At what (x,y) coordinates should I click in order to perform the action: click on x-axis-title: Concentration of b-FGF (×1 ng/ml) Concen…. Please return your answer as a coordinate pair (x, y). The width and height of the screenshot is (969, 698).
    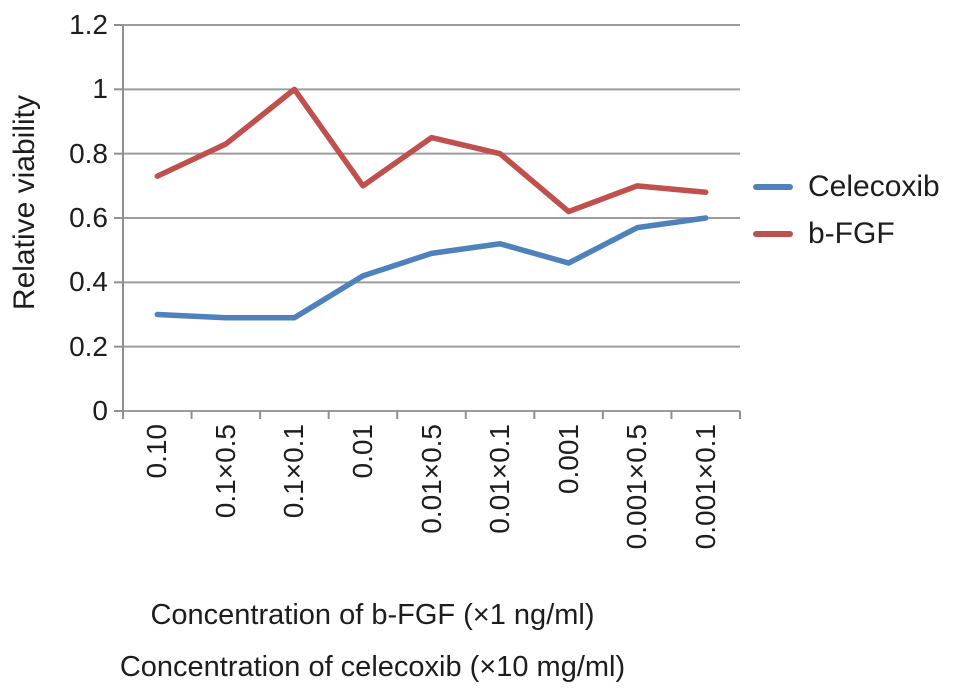
    Looking at the image, I should click on (372, 641).